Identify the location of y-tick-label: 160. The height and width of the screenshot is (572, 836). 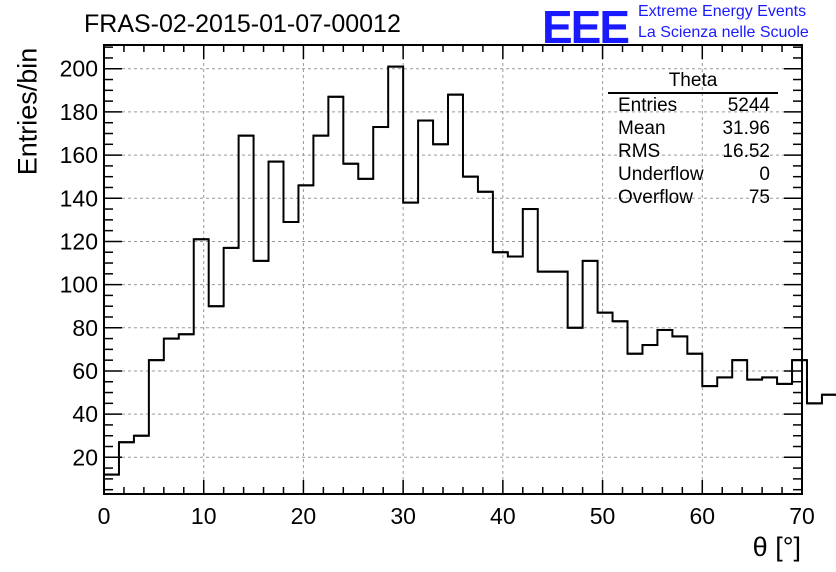
(79, 155).